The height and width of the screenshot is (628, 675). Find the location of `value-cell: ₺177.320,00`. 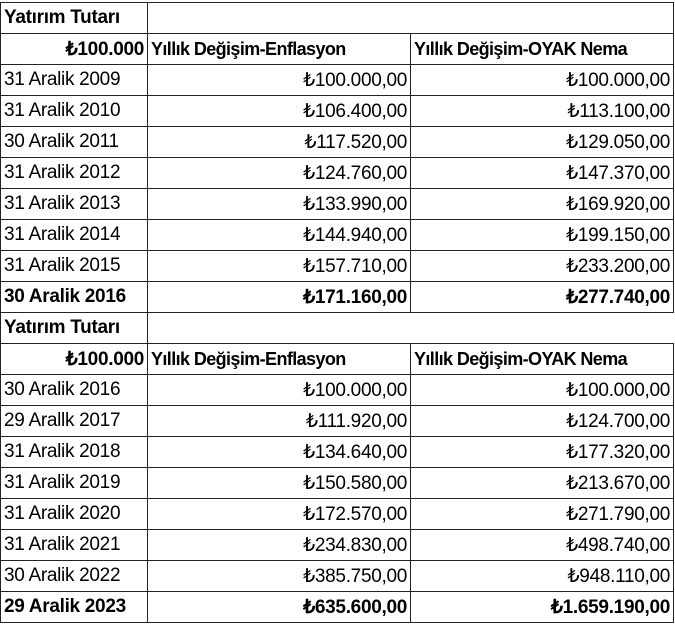

value-cell: ₺177.320,00 is located at coordinates (542, 452).